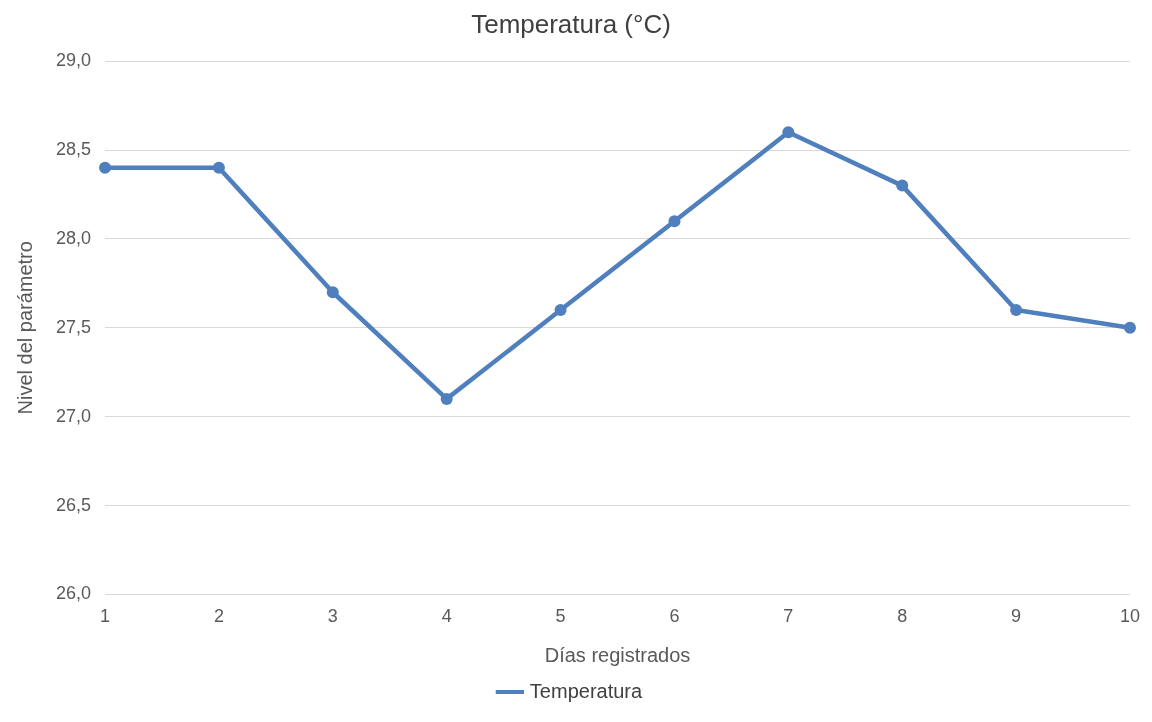  What do you see at coordinates (105, 616) in the screenshot?
I see `x-tick-label: 1` at bounding box center [105, 616].